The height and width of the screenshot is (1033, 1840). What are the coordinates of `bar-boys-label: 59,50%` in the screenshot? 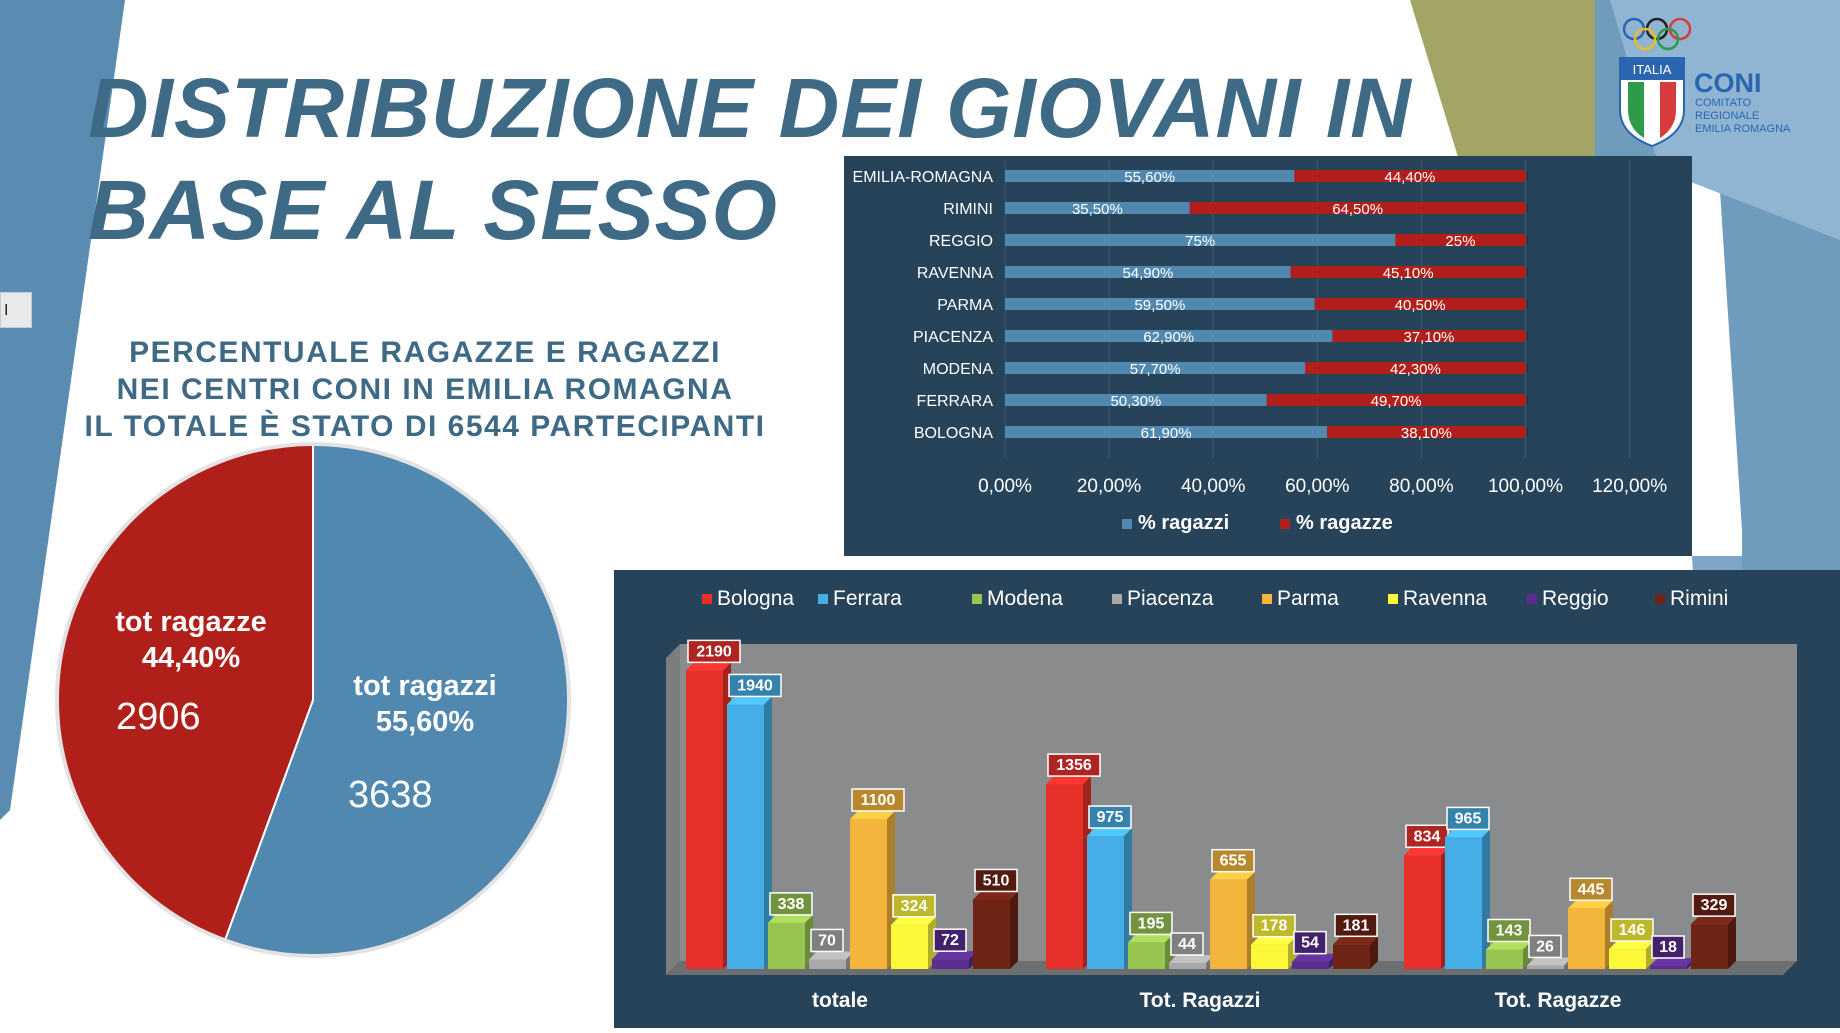 It's located at (1159, 305).